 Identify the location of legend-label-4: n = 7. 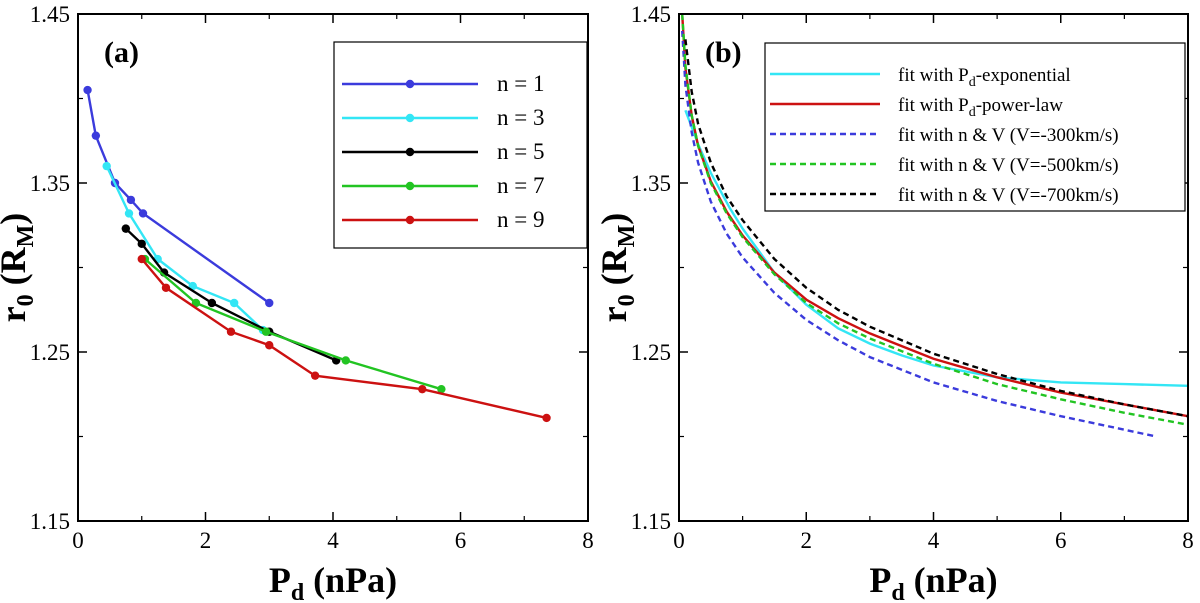
(520, 185).